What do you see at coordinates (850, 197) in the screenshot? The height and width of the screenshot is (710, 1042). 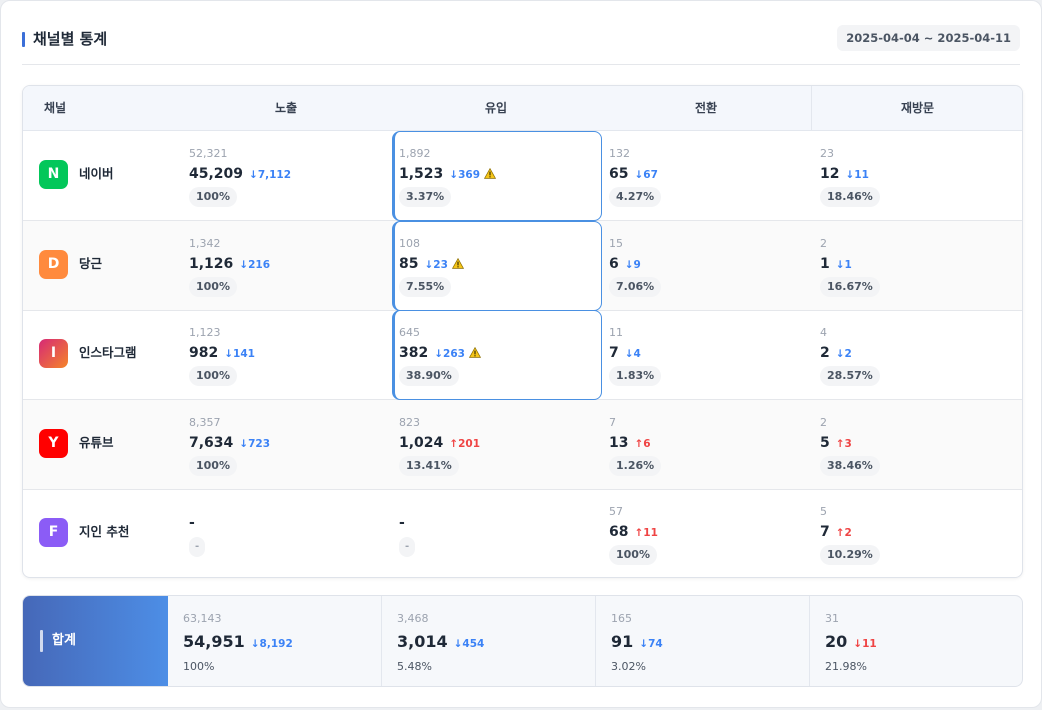 I see `ratio-badge: 18.46%` at bounding box center [850, 197].